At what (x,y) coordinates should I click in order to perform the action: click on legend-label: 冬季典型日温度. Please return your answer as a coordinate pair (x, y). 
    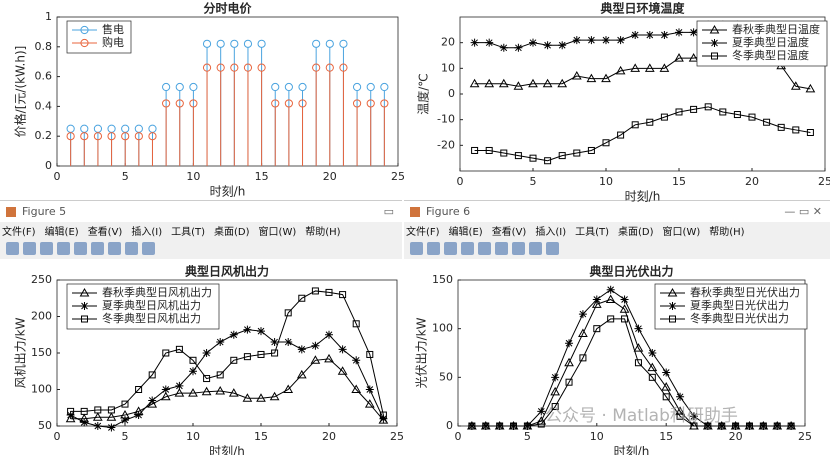
    Looking at the image, I should click on (770, 55).